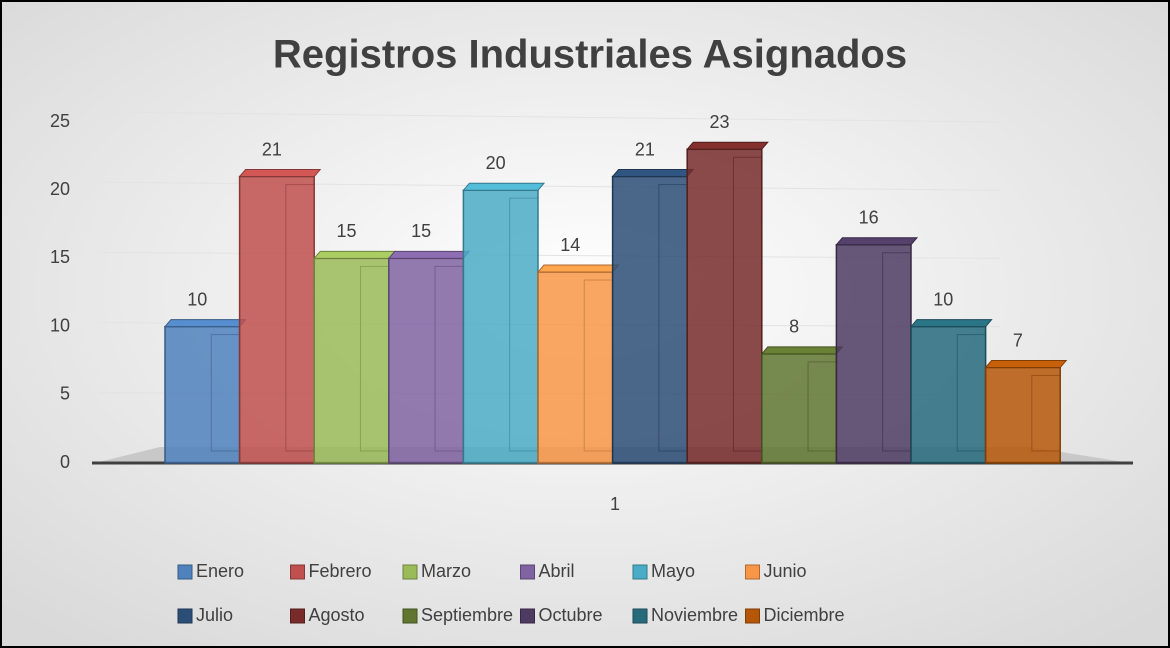  What do you see at coordinates (557, 571) in the screenshot?
I see `legend-label: Abril` at bounding box center [557, 571].